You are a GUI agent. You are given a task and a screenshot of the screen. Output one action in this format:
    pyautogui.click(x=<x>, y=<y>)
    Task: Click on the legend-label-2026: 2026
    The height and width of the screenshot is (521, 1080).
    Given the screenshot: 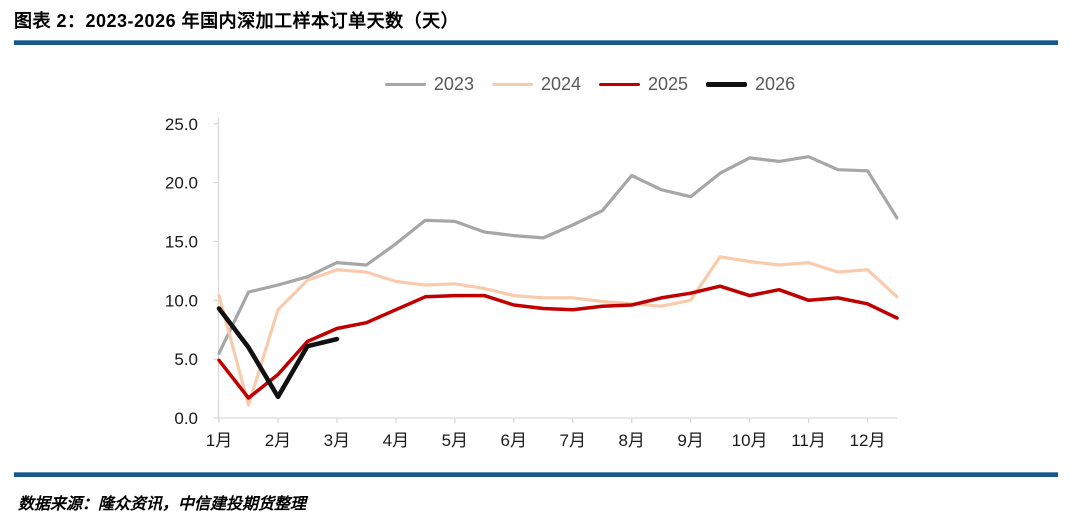 What is the action you would take?
    pyautogui.click(x=775, y=84)
    